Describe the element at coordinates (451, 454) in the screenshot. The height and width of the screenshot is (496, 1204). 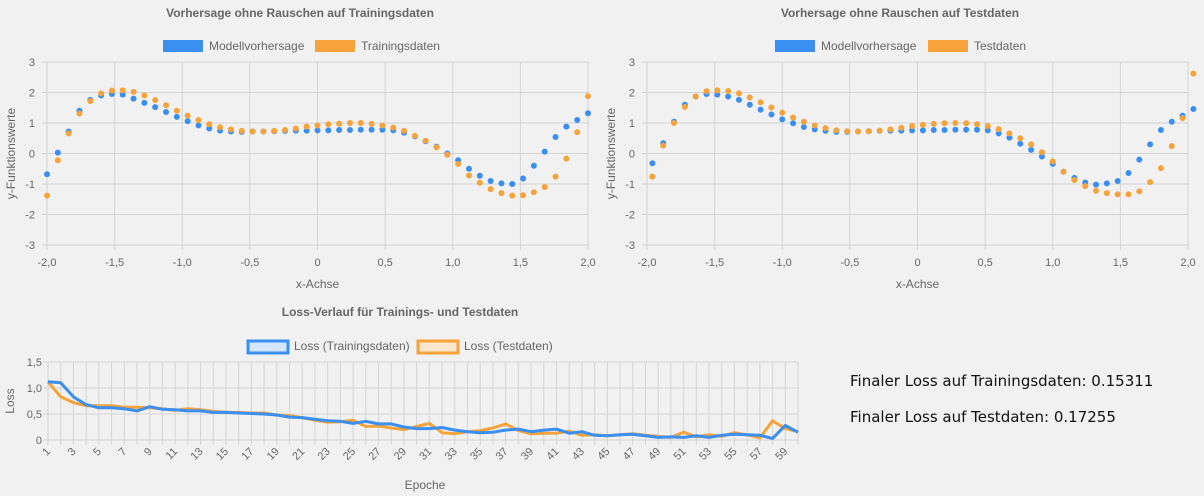
I see `x-tick-label: 33` at that location.